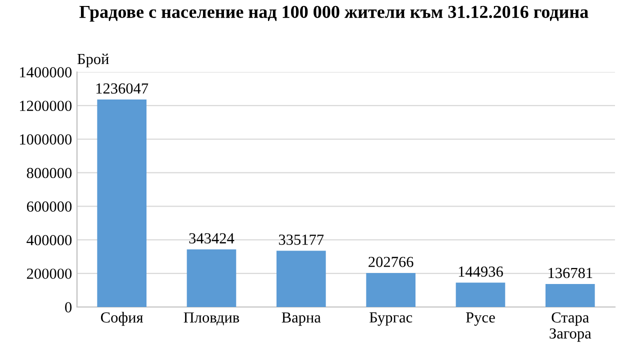 The width and height of the screenshot is (630, 353). I want to click on data-label: 144936, so click(480, 271).